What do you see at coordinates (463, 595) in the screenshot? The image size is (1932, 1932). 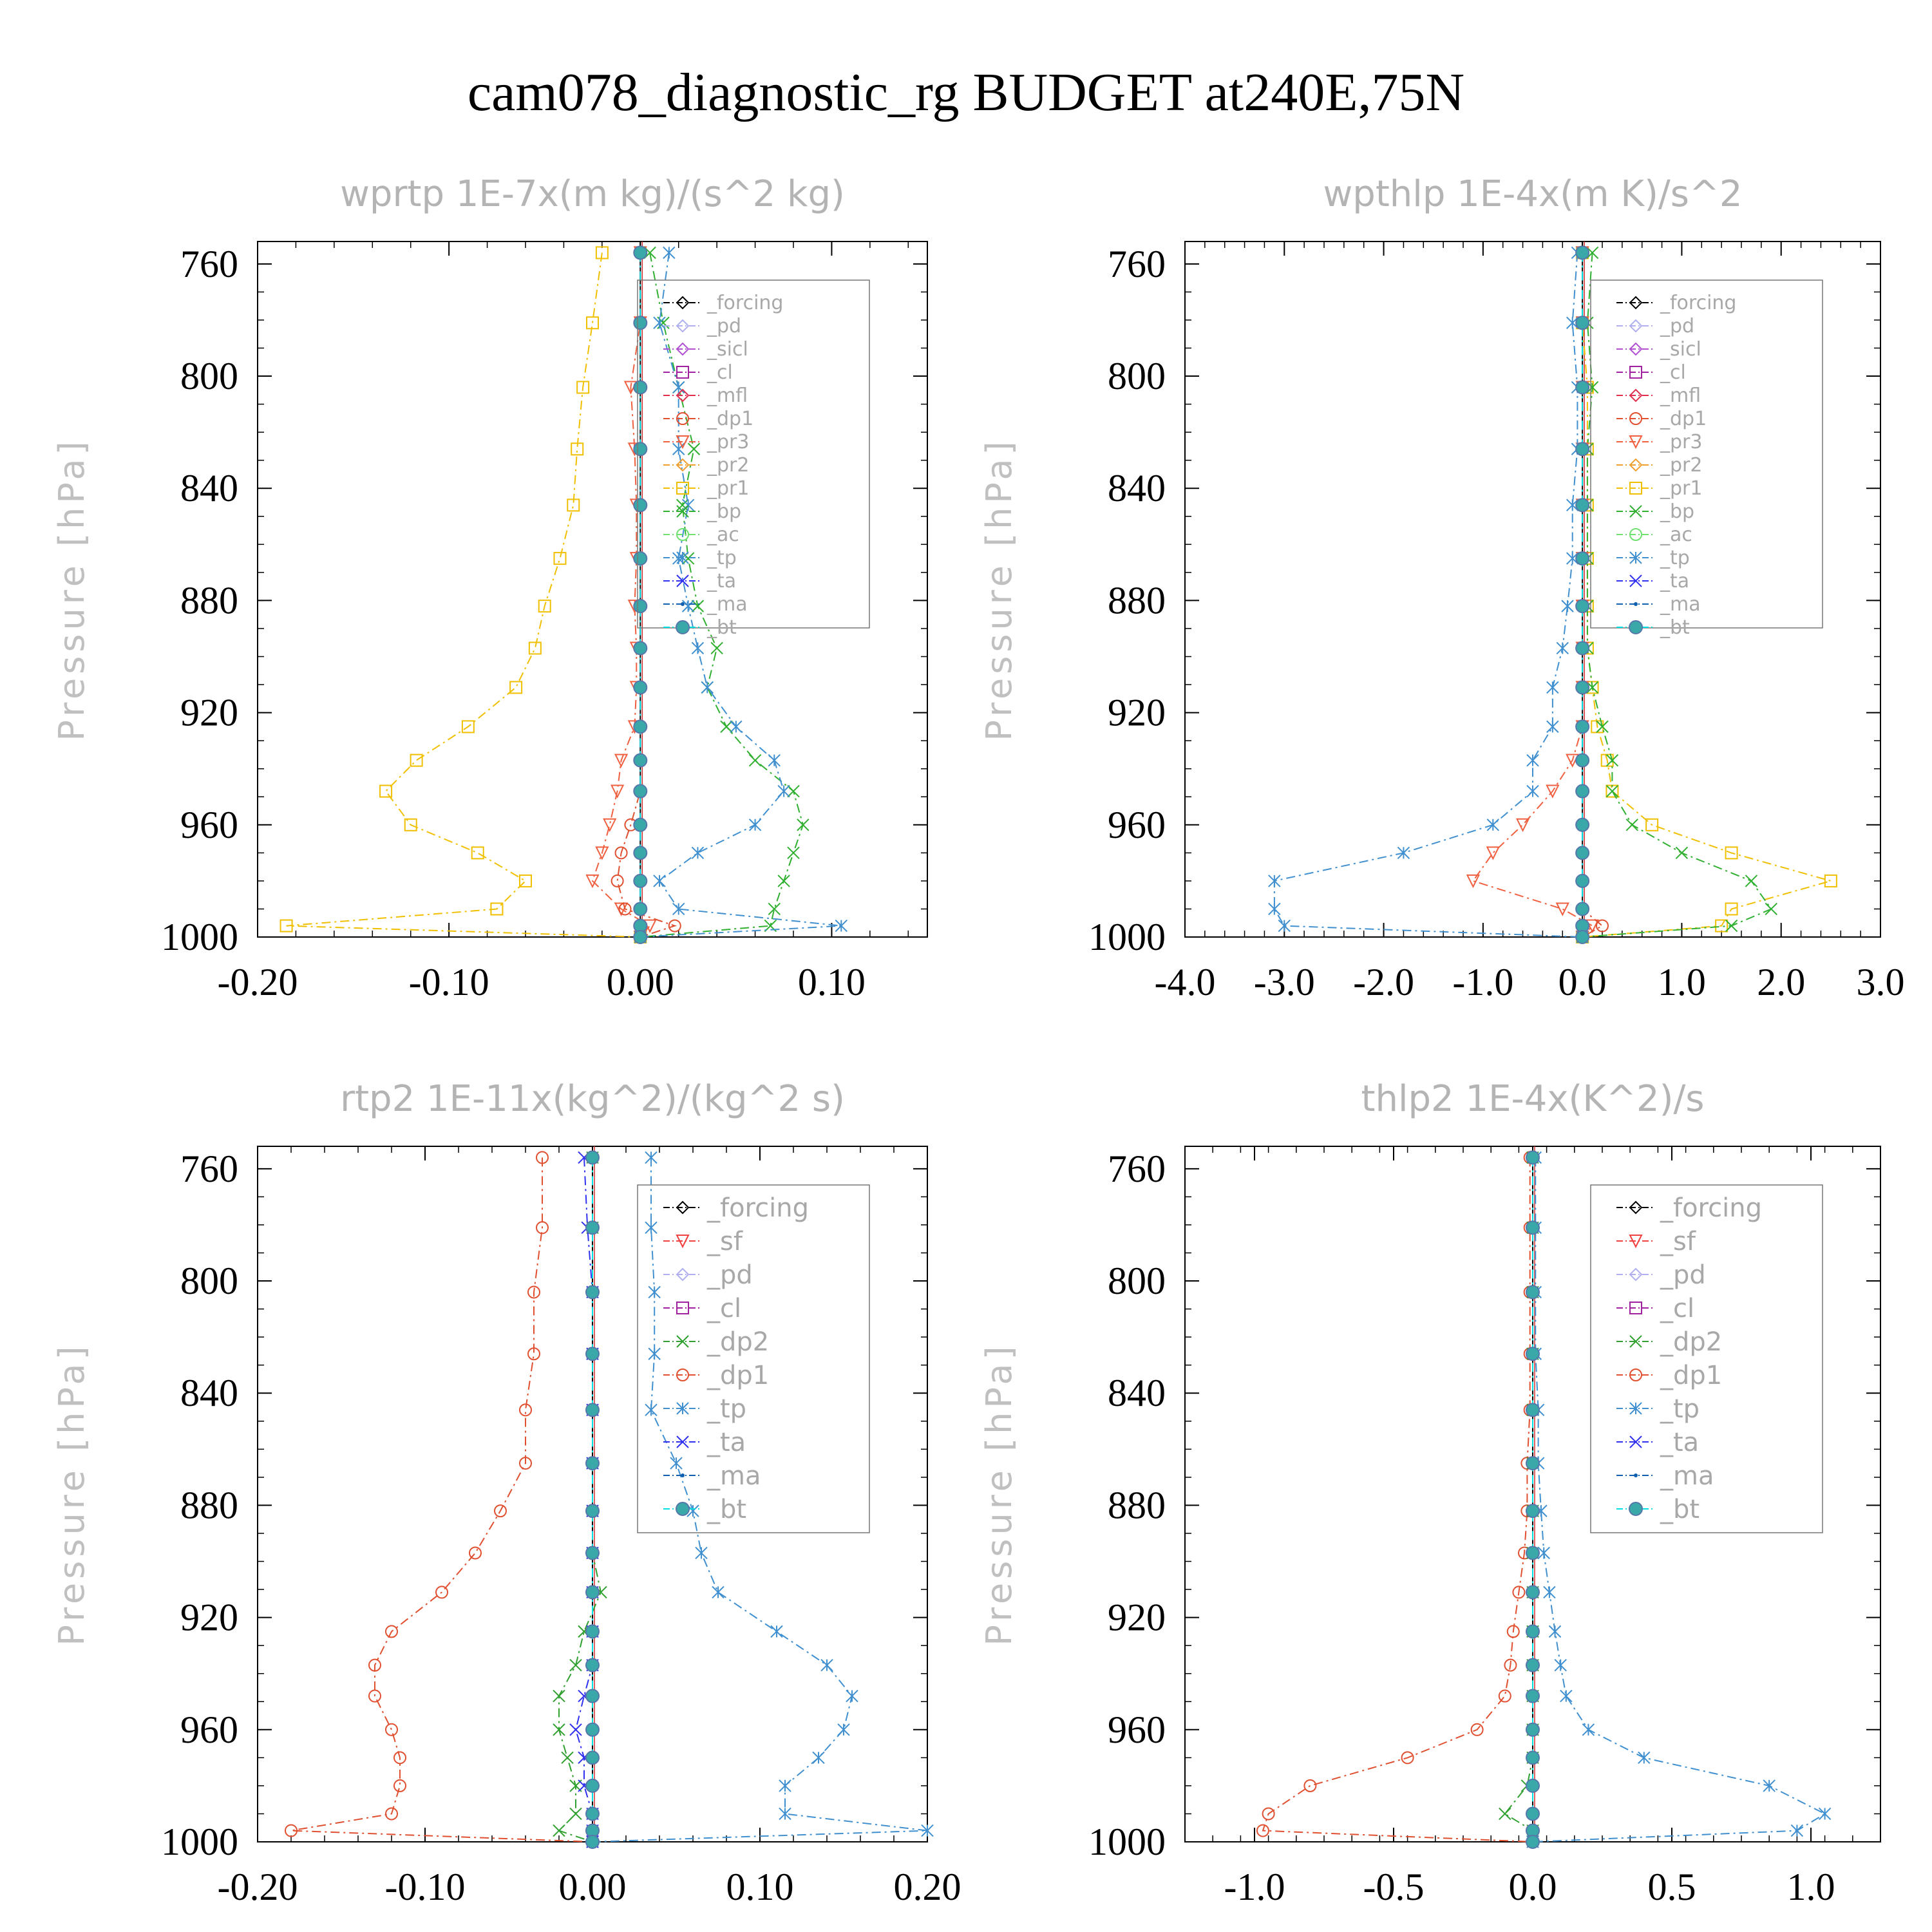 I see `series-line-pr1` at bounding box center [463, 595].